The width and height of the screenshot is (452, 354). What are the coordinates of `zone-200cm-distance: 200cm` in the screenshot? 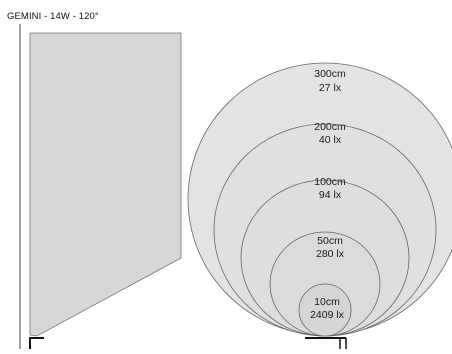 It's located at (330, 127).